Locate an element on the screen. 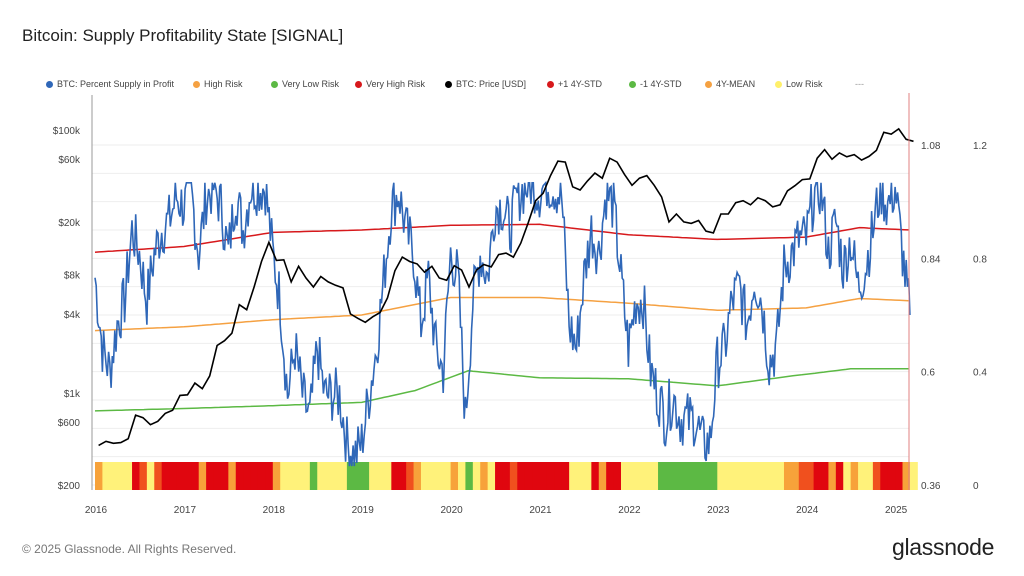 Image resolution: width=1024 pixels, height=576 pixels. x-tick-label: 2018 is located at coordinates (274, 510).